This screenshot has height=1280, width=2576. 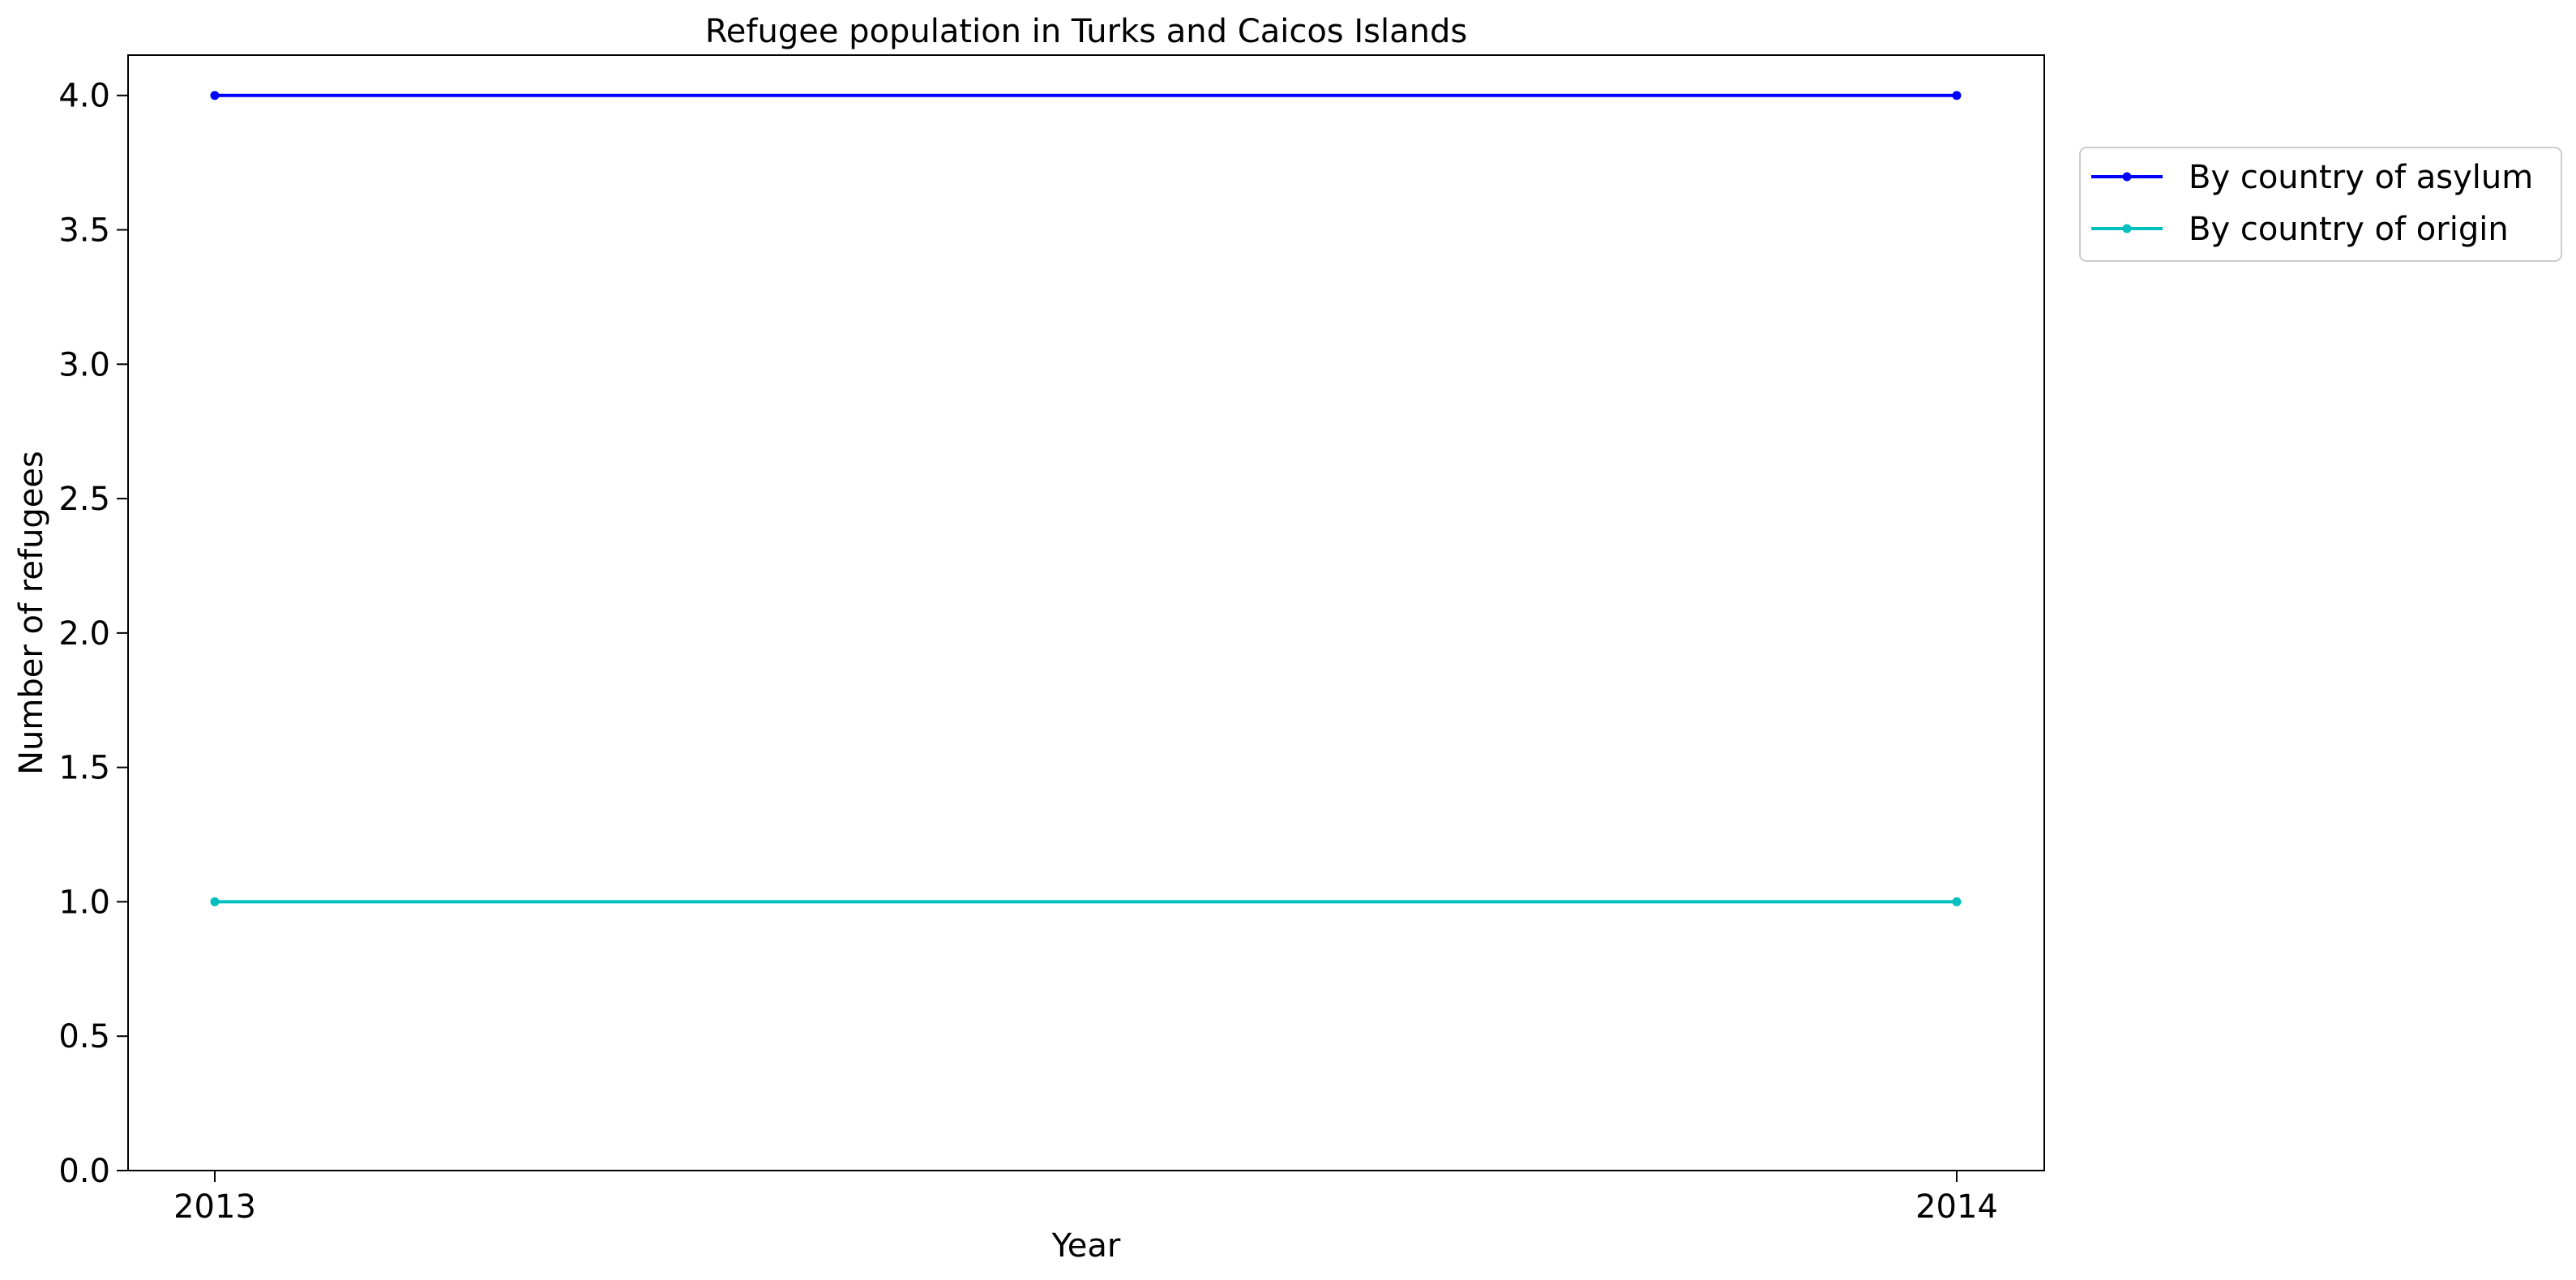 I want to click on y-tick-label: 3.5, so click(x=84, y=231).